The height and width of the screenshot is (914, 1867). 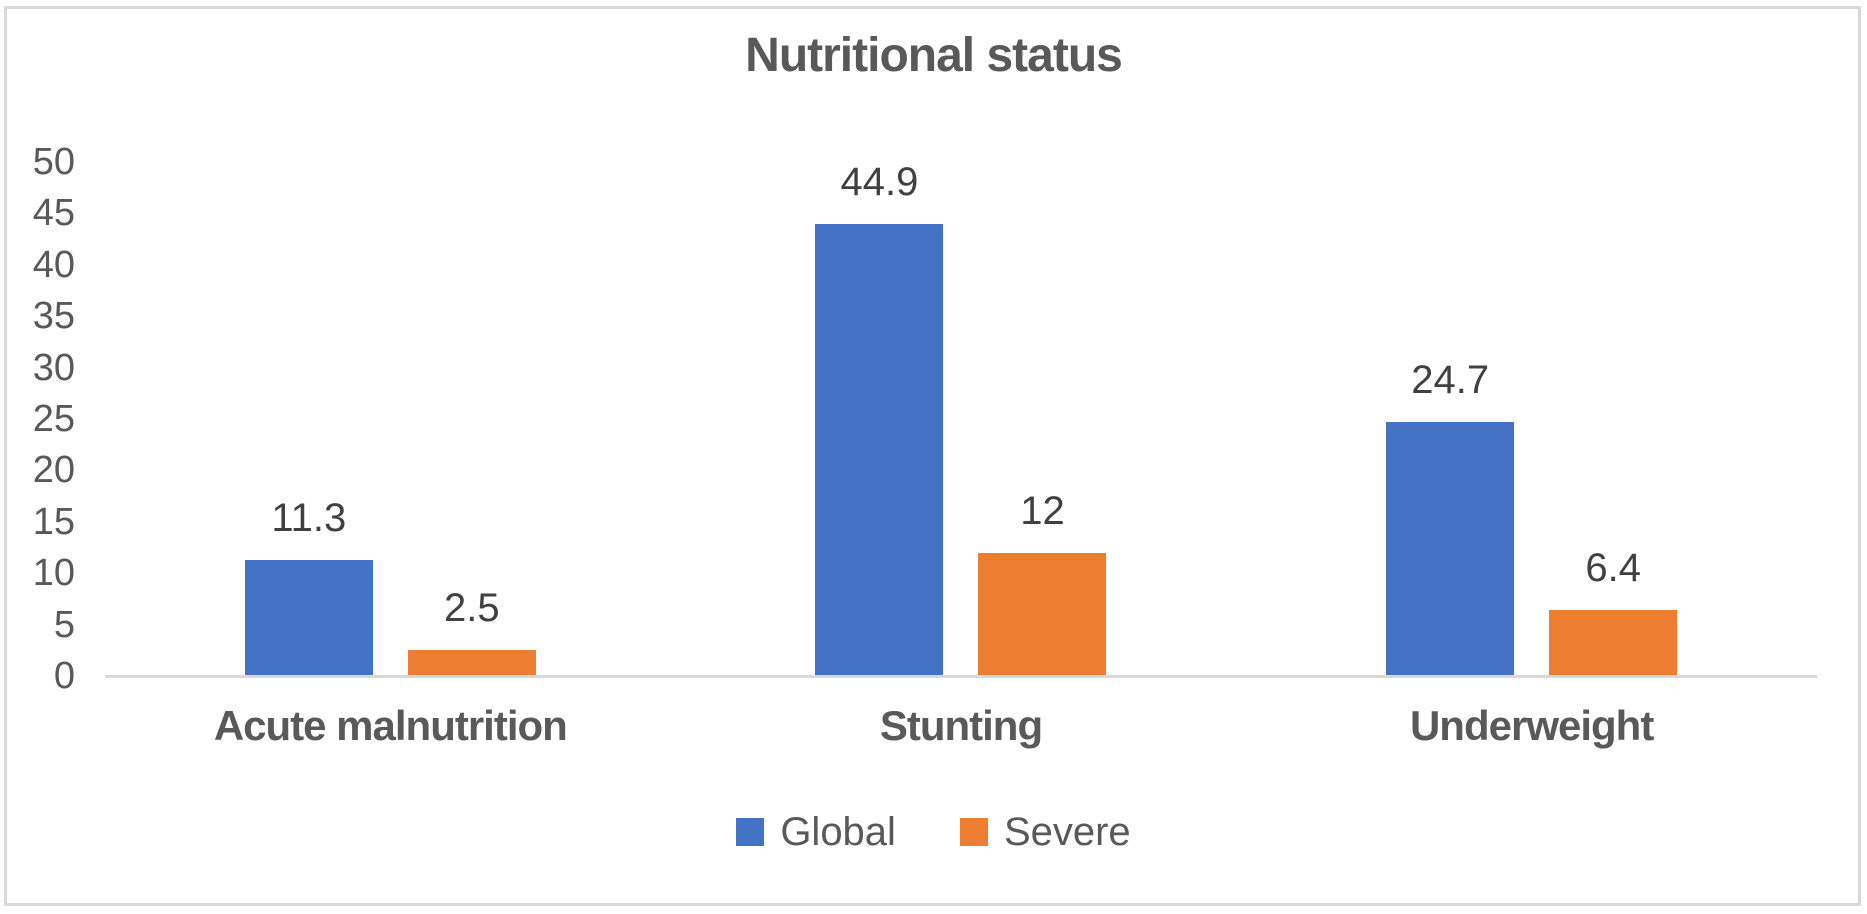 What do you see at coordinates (973, 832) in the screenshot?
I see `legend-swatch-severe` at bounding box center [973, 832].